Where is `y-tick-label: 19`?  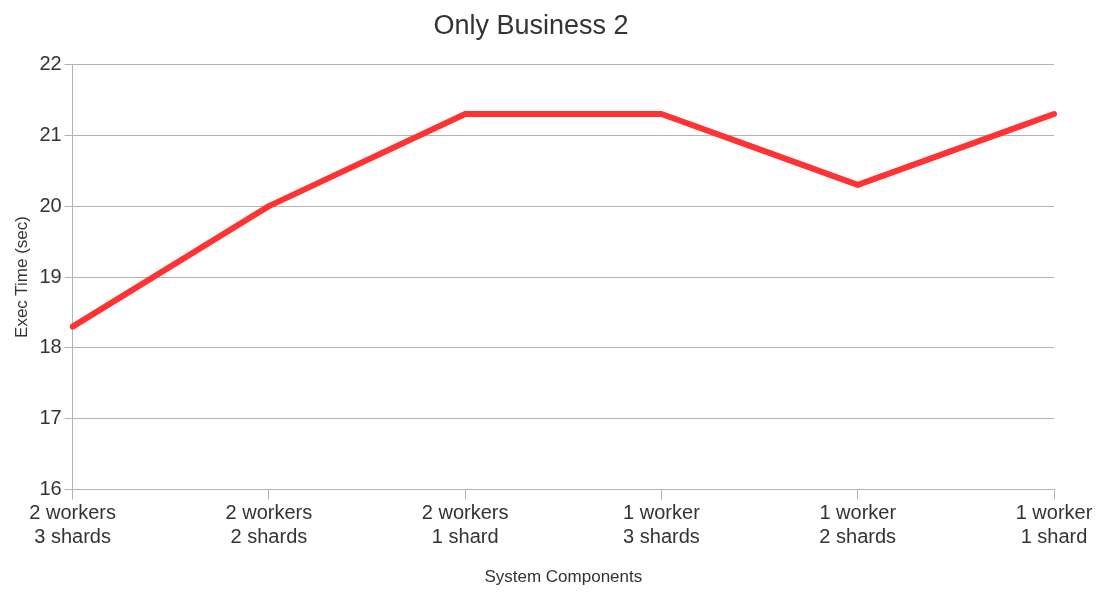 y-tick-label: 19 is located at coordinates (50, 275).